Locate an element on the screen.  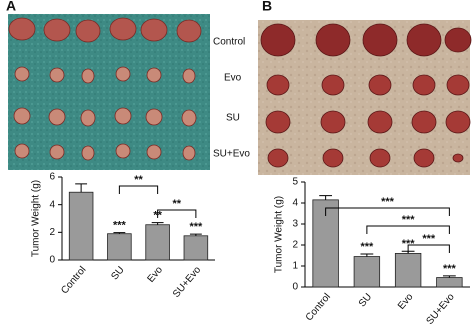
panel-label: B is located at coordinates (267, 7).